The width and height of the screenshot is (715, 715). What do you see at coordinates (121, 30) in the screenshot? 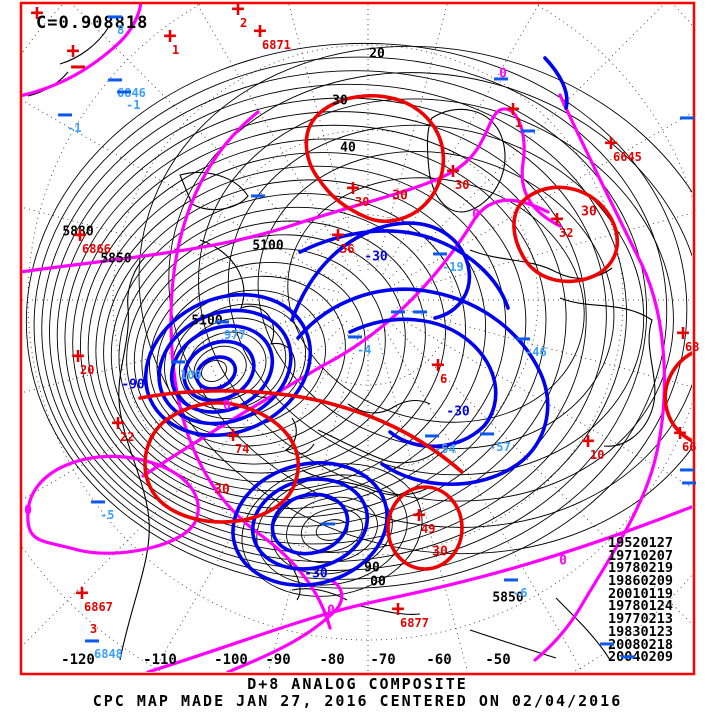
I see `marker-value: 8` at bounding box center [121, 30].